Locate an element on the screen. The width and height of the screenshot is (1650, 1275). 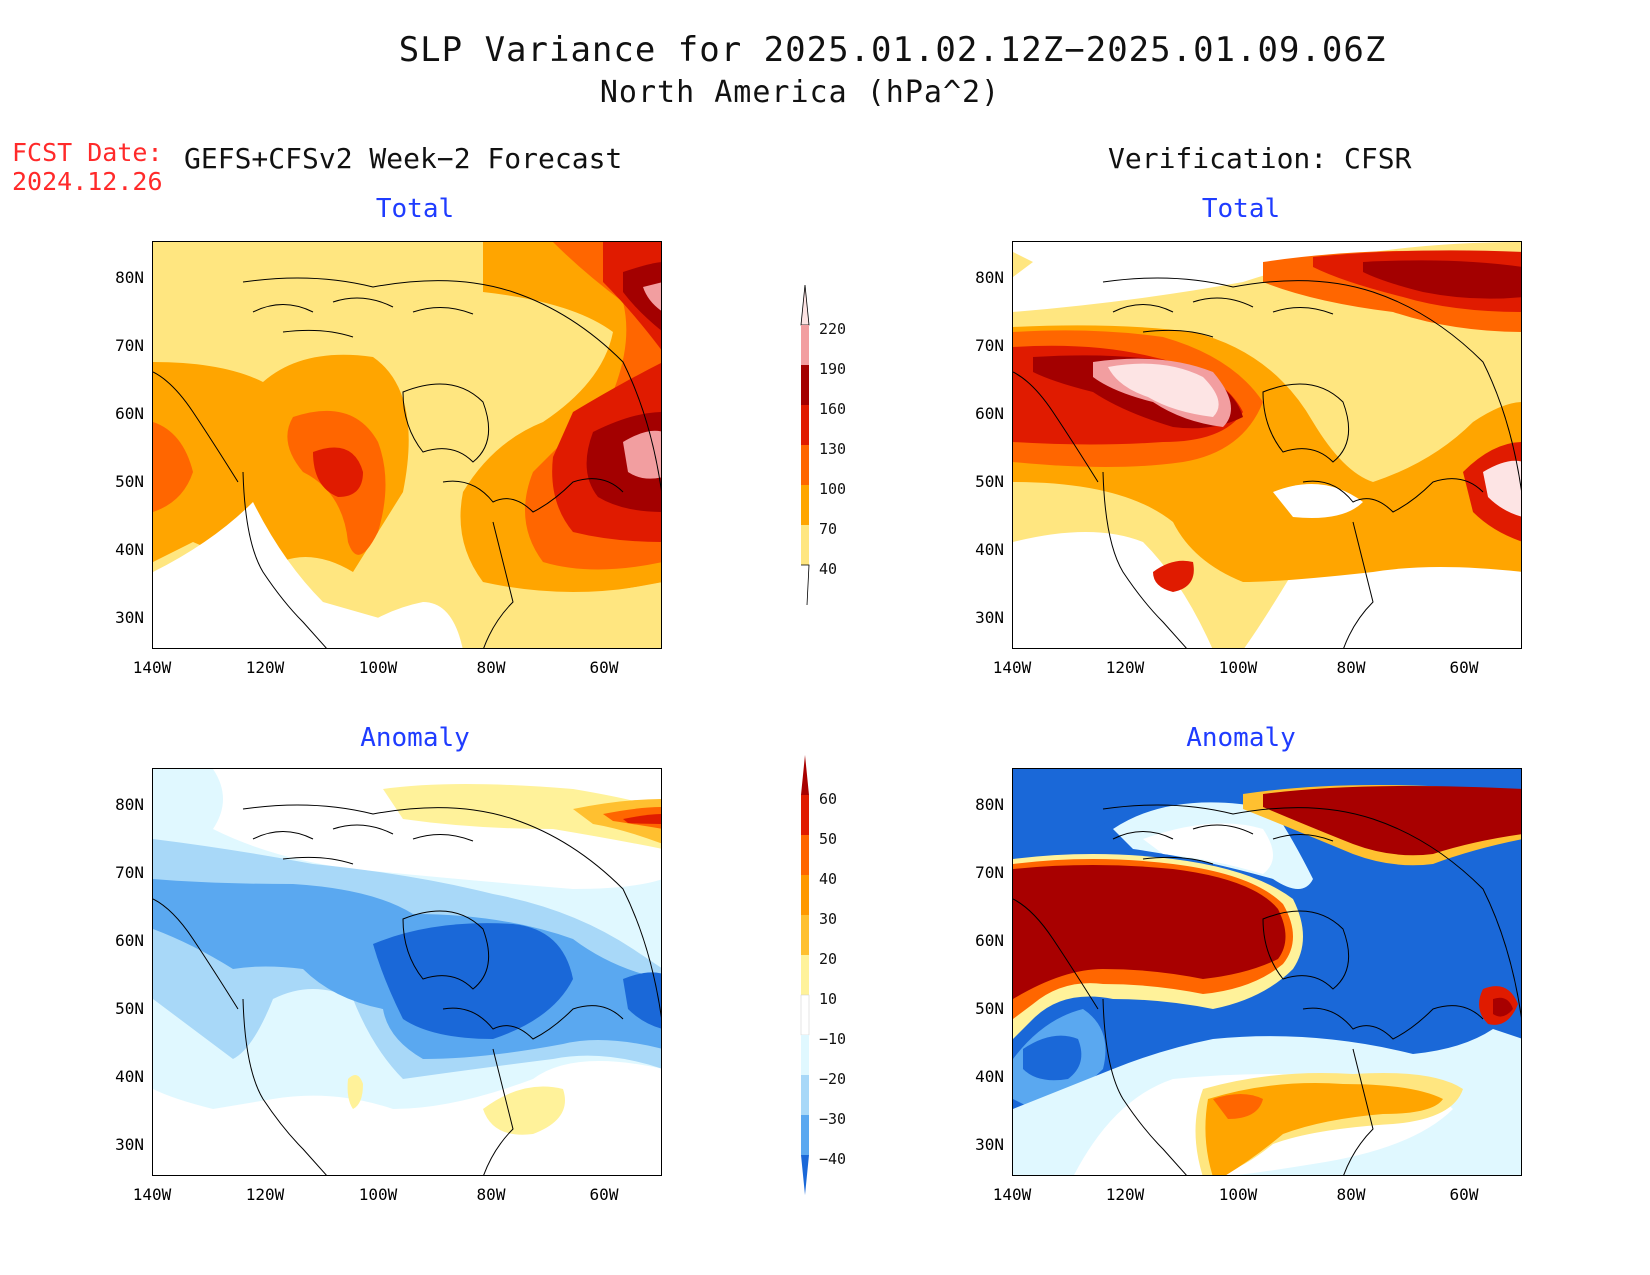
fcst-date-label: FCST Date: is located at coordinates (87, 152).